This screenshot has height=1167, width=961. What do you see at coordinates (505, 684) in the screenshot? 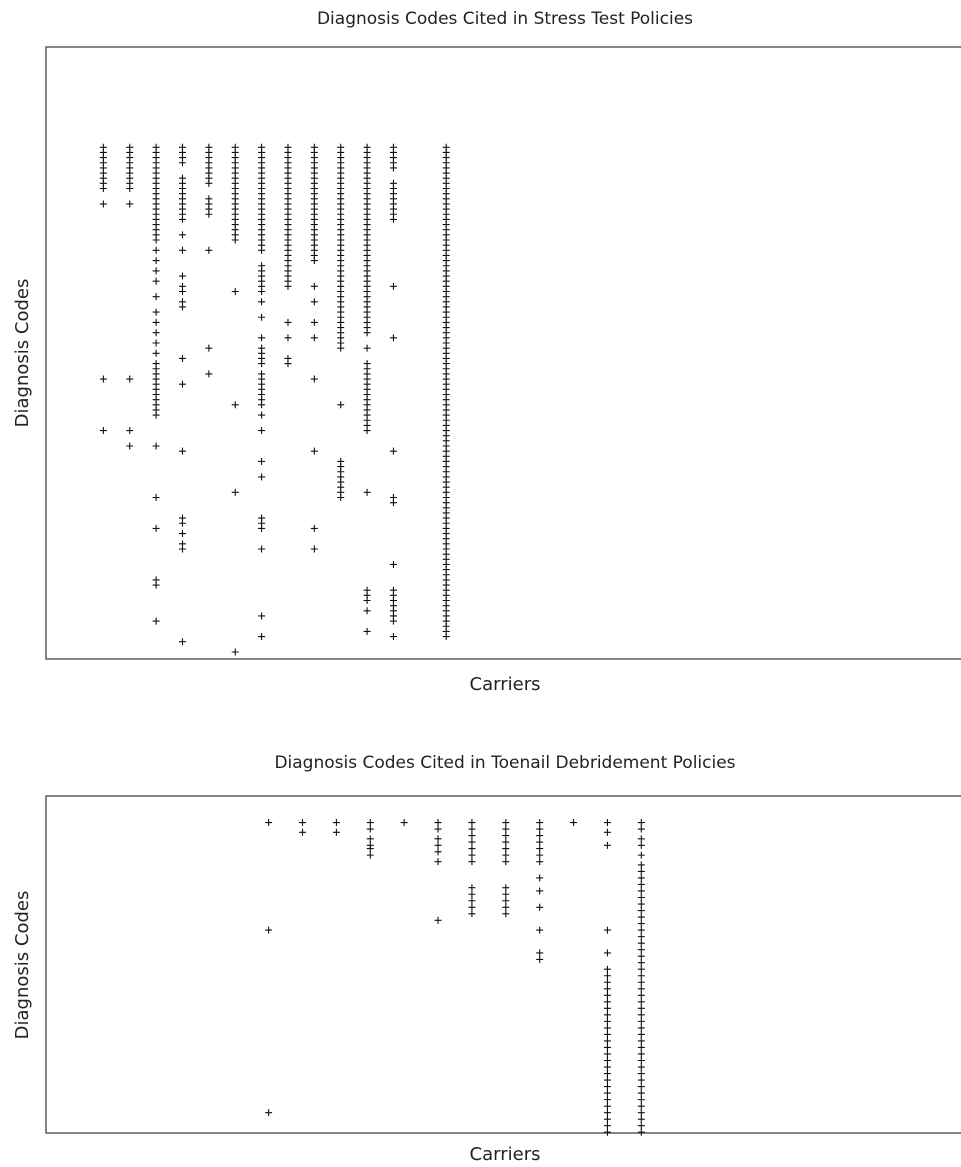
I see `x-axis-label: Carriers` at bounding box center [505, 684].